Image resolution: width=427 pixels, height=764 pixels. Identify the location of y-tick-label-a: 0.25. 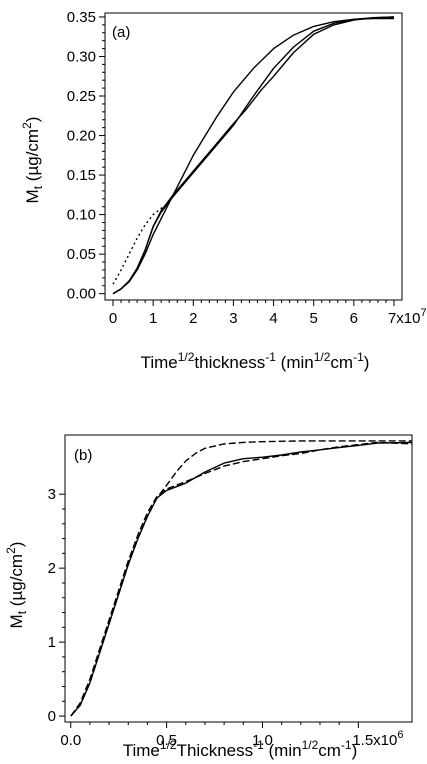
(81, 96).